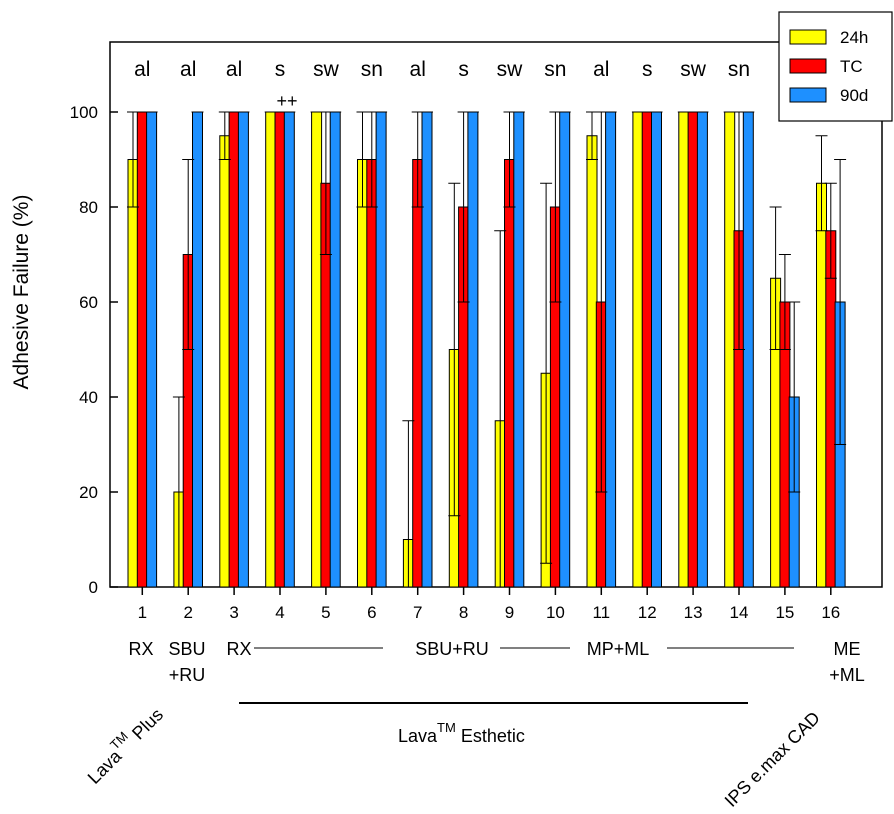  I want to click on top-label-3: al, so click(234, 69).